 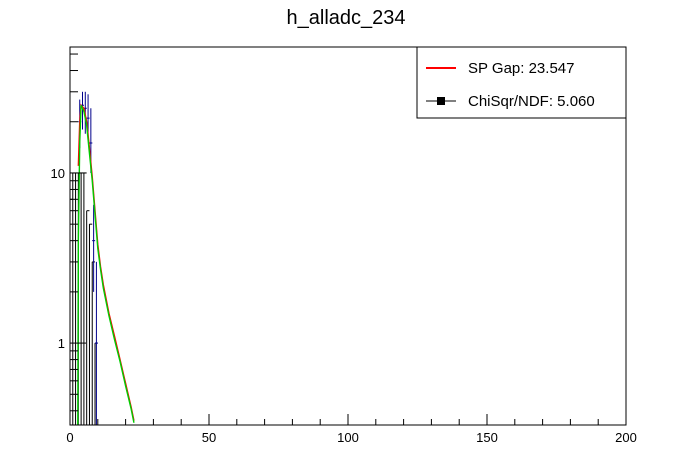 What do you see at coordinates (441, 101) in the screenshot?
I see `legend-chisqr-swatch-marker` at bounding box center [441, 101].